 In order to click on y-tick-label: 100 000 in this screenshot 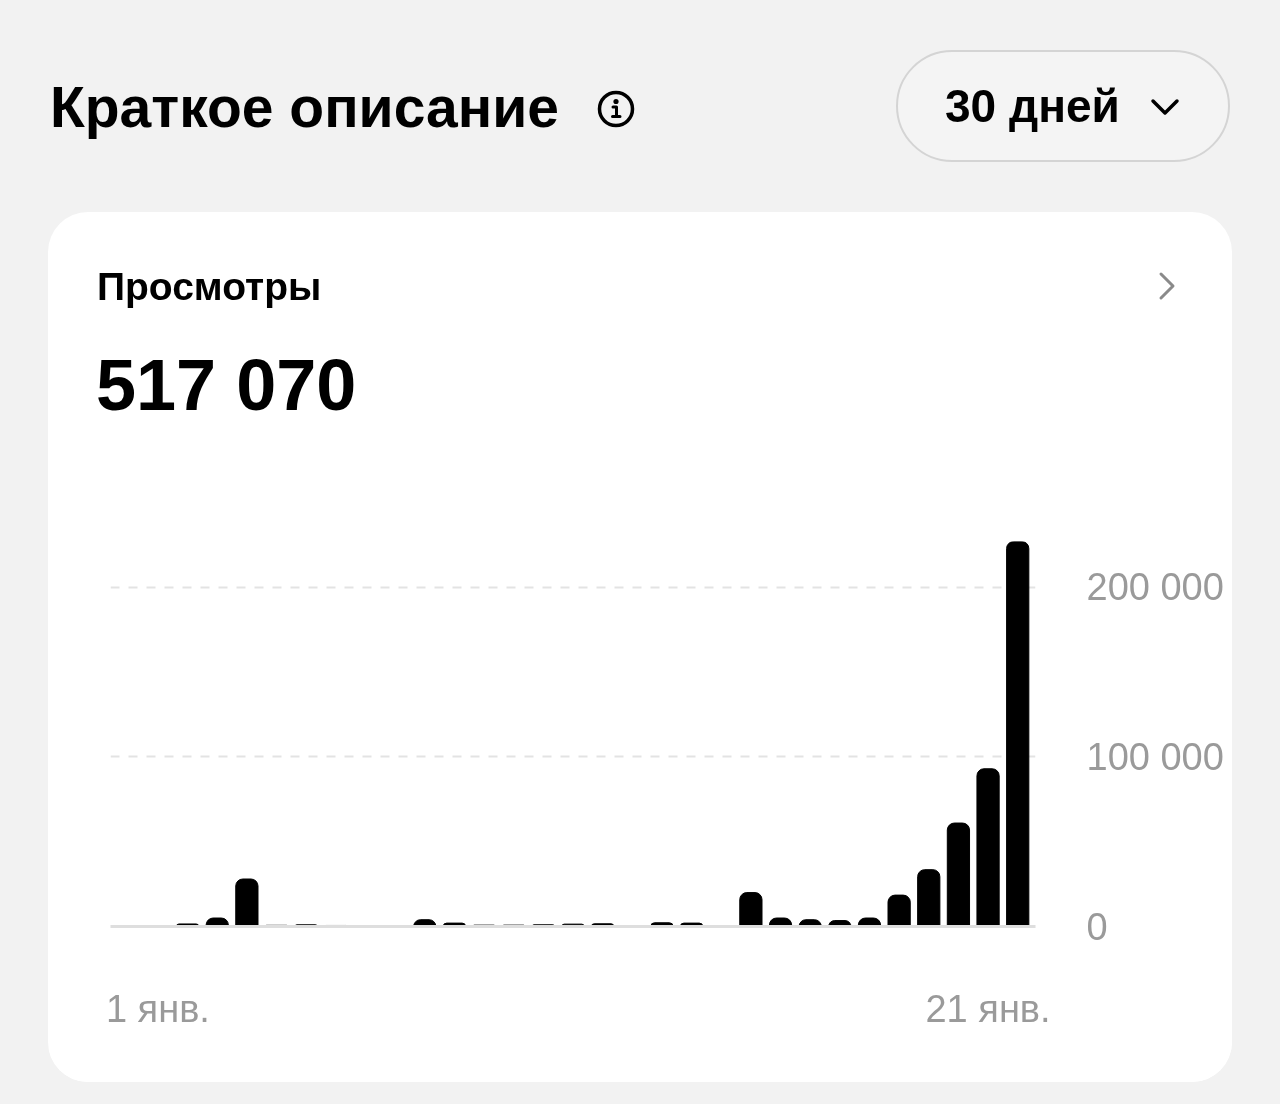, I will do `click(1155, 756)`.